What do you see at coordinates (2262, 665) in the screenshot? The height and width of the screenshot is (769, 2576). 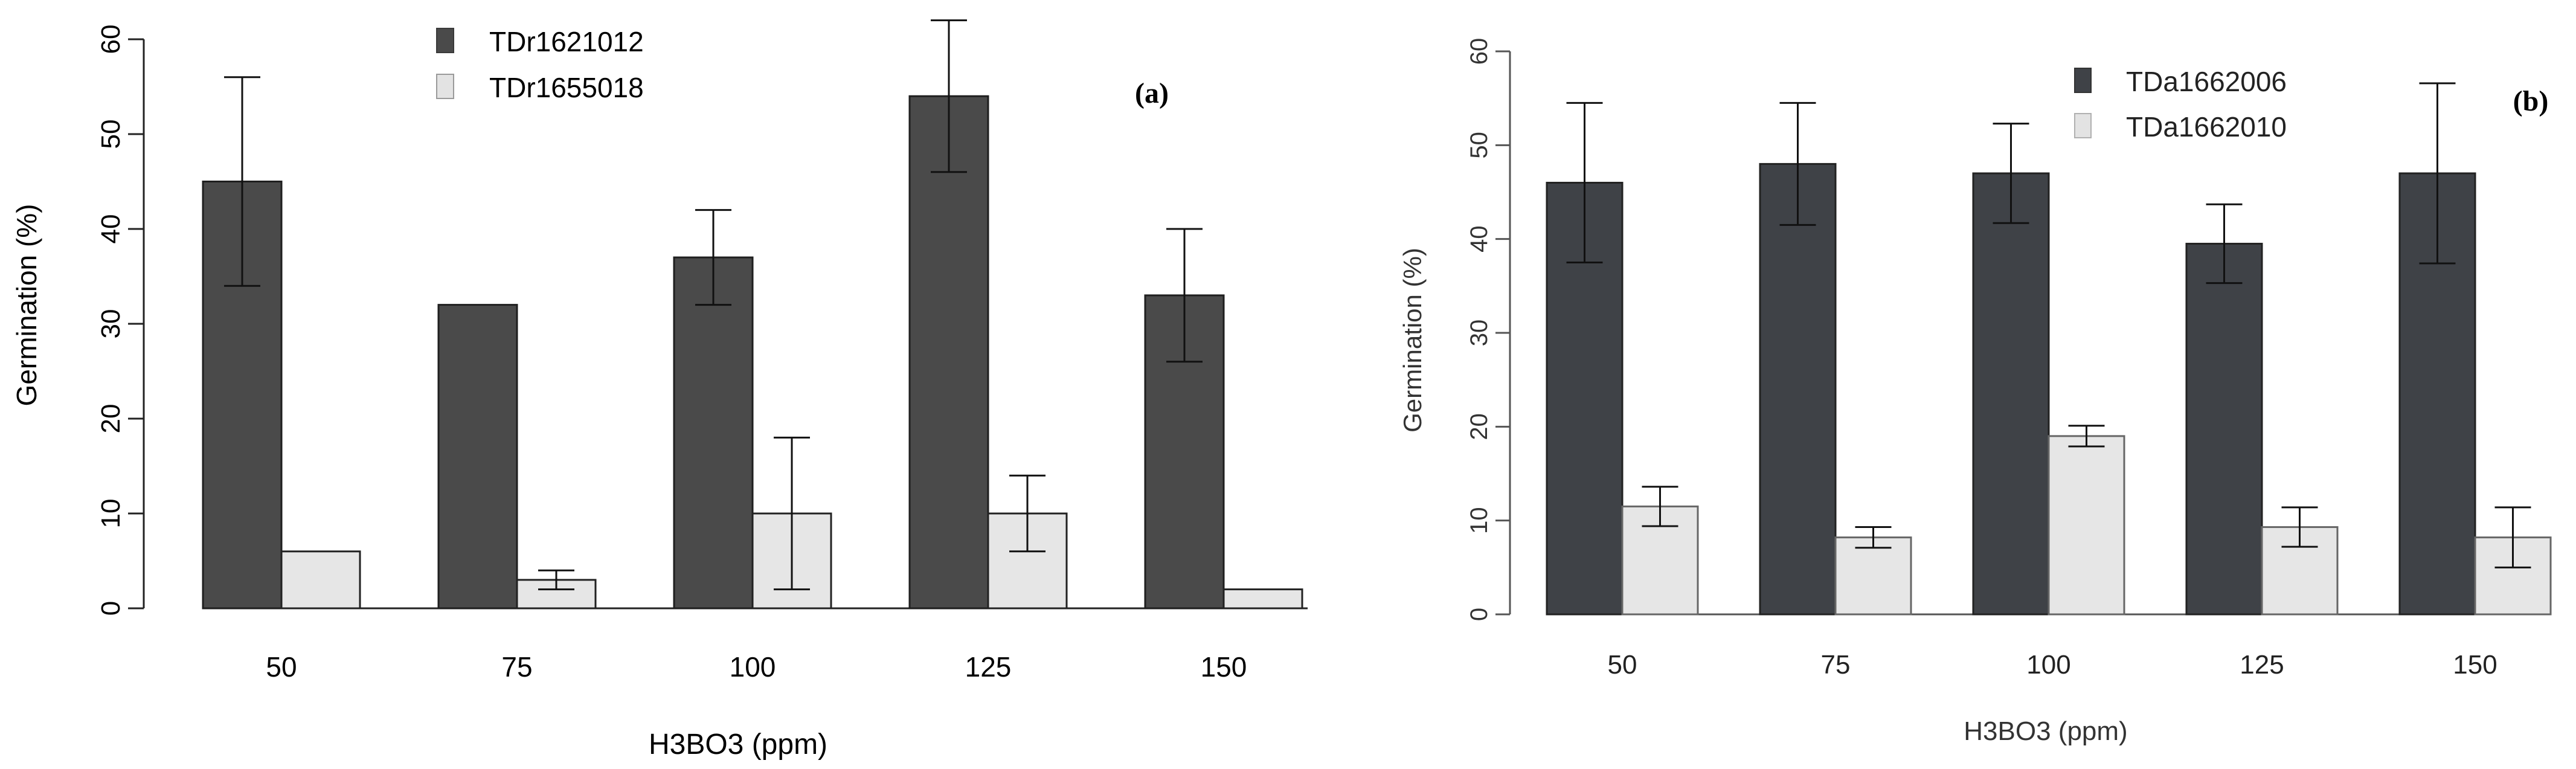 I see `panel-b-x-tick-label-125: 125` at bounding box center [2262, 665].